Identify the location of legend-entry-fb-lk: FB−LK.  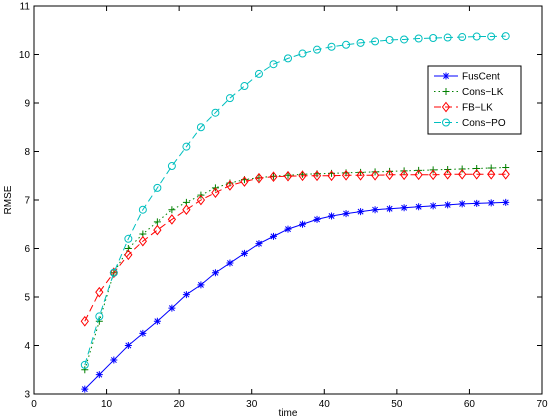
(463, 107).